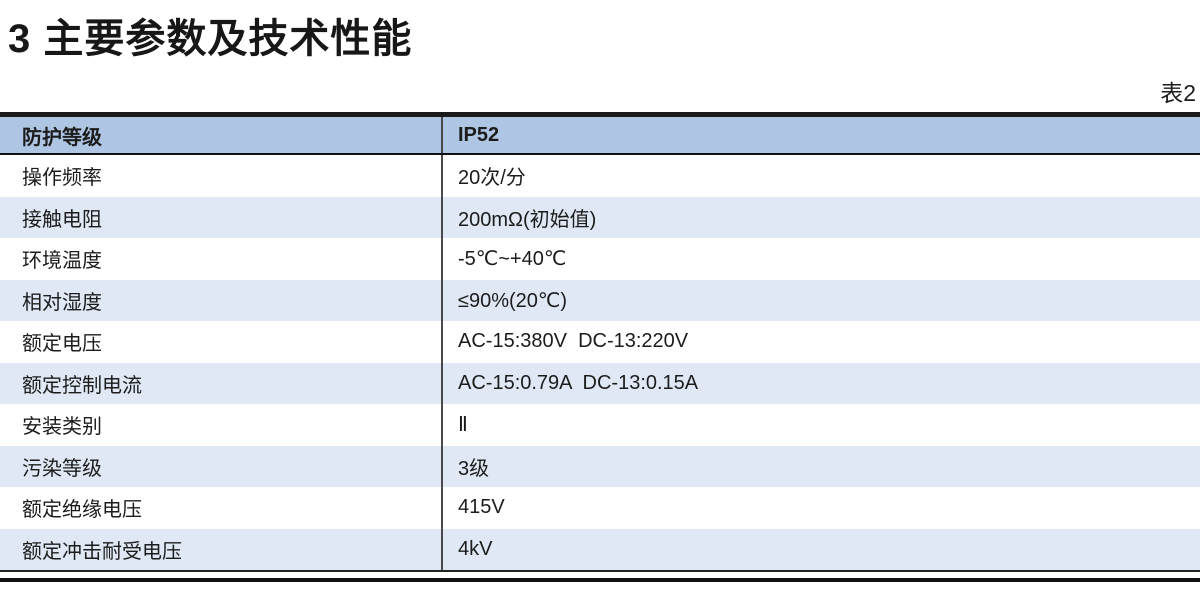 The width and height of the screenshot is (1200, 597). I want to click on param-name-cell: 额定电压, so click(221, 342).